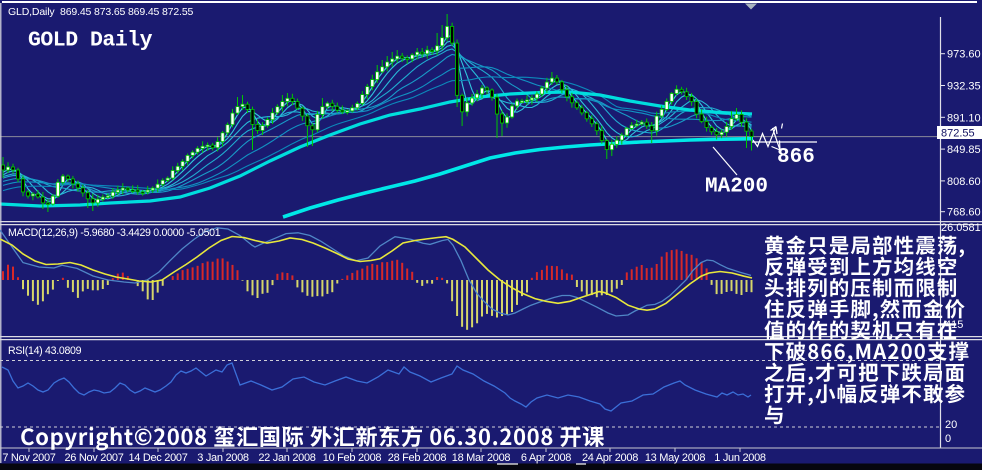 The width and height of the screenshot is (982, 470). I want to click on svg-text: 10 Feb 2008, so click(352, 458).